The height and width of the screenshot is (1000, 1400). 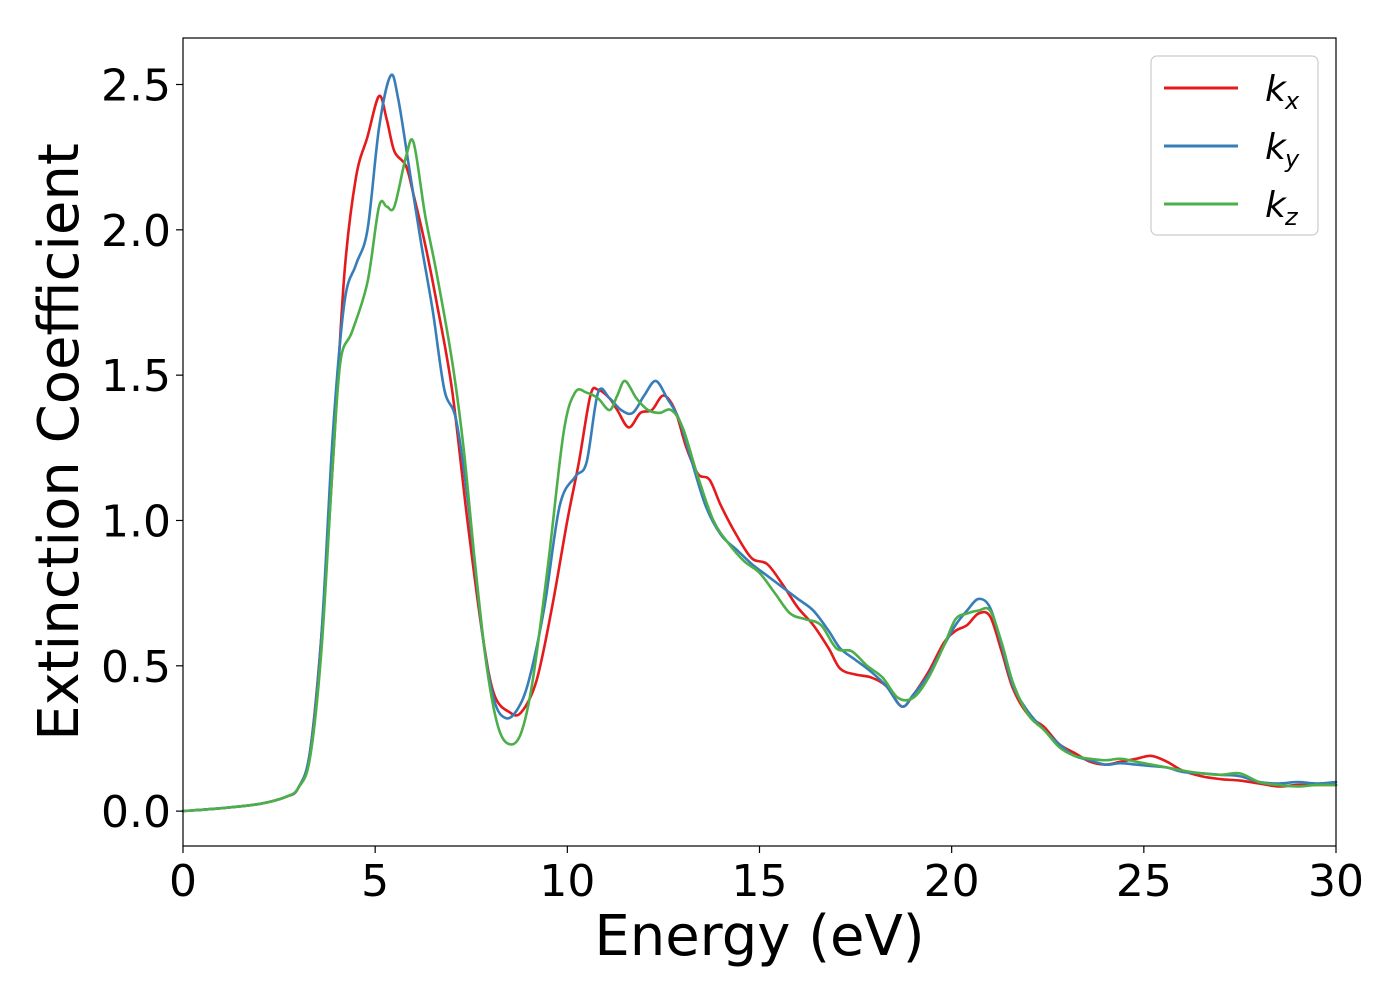 What do you see at coordinates (1292, 101) in the screenshot?
I see `legend-sub-x: x` at bounding box center [1292, 101].